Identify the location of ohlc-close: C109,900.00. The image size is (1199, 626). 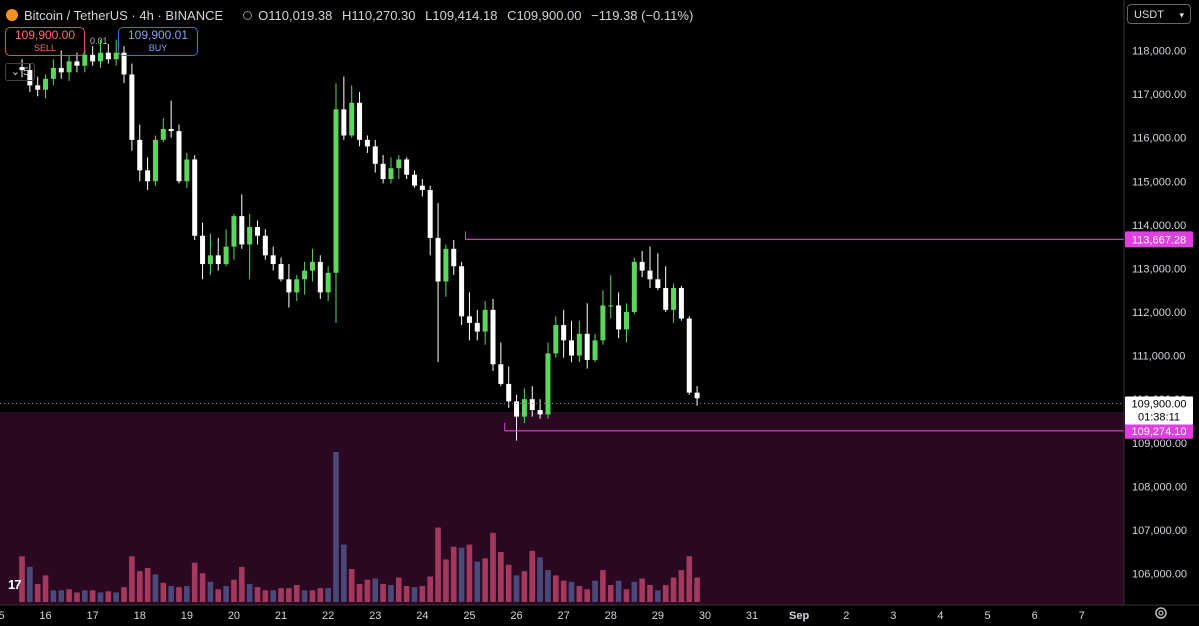
(544, 15).